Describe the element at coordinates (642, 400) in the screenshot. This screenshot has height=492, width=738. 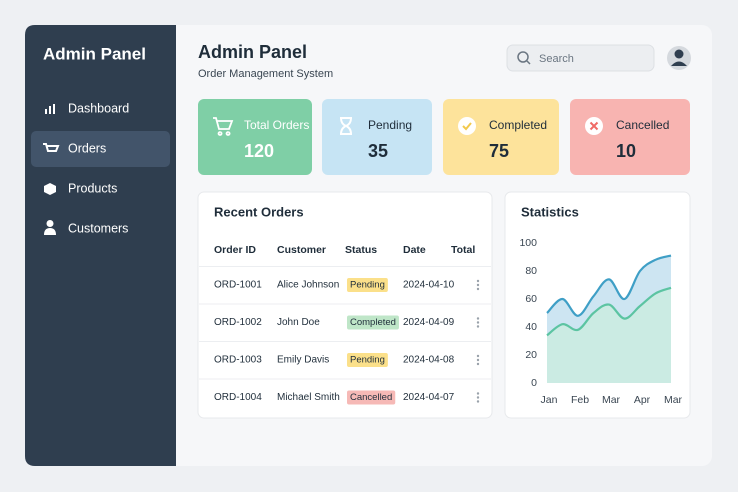
I see `x-tick-label: Apr` at that location.